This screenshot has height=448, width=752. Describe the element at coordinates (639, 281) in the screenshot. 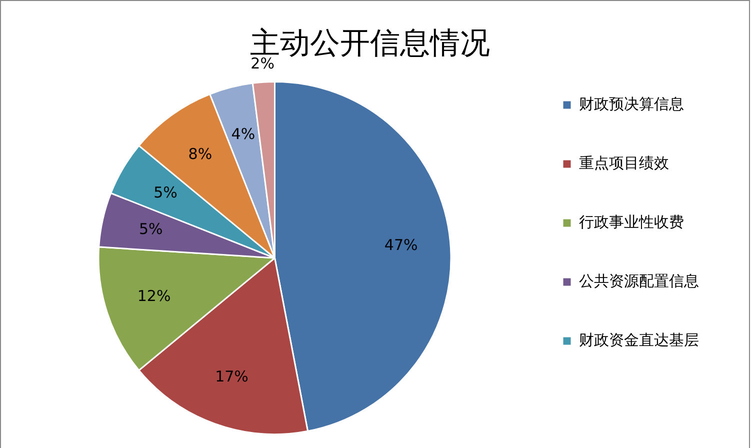

I see `legend-label: 公共资源配置信息` at that location.